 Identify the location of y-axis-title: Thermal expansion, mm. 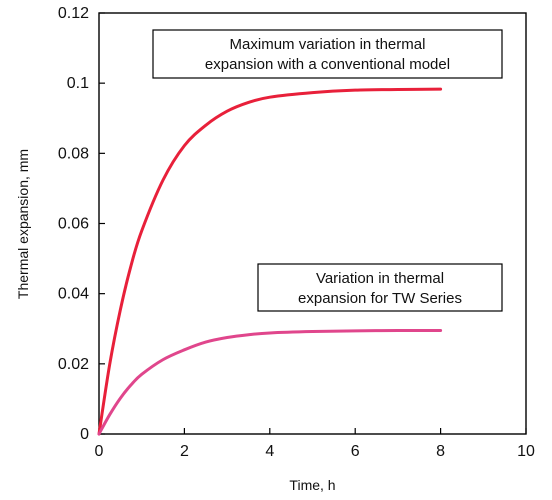
(23, 224).